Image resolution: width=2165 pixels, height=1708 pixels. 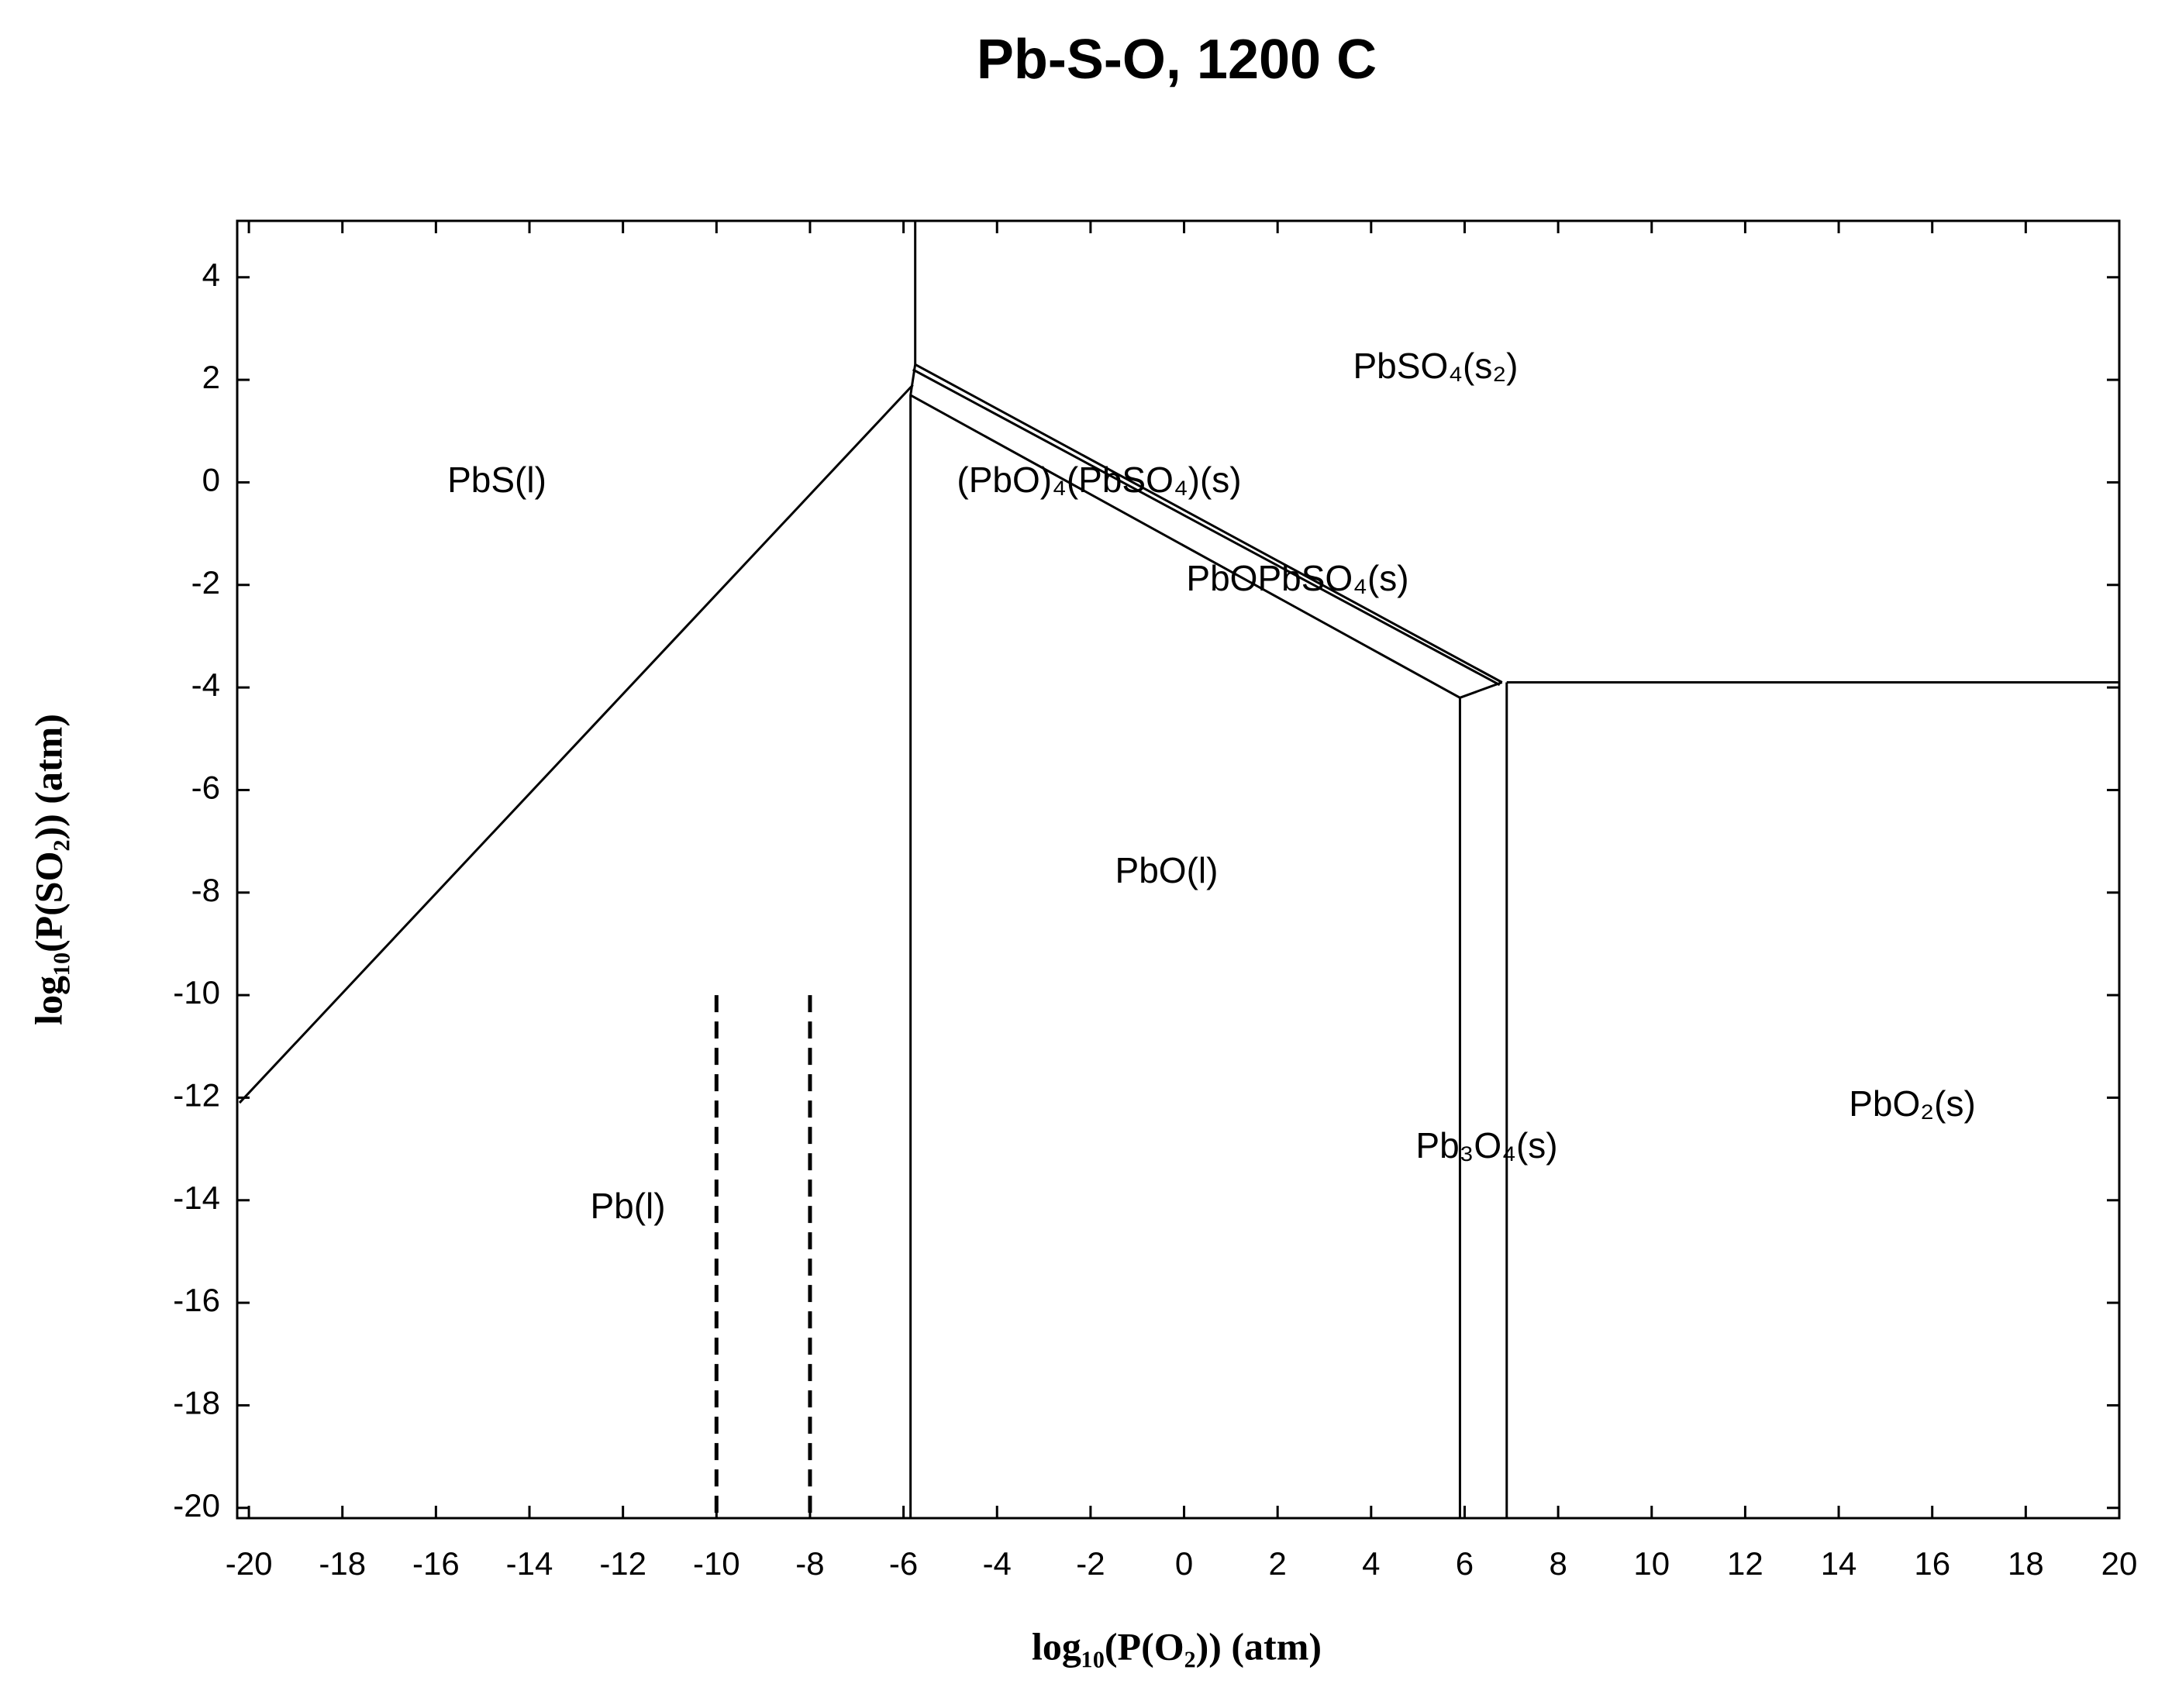 What do you see at coordinates (2026, 1564) in the screenshot?
I see `x-tick-label: 18` at bounding box center [2026, 1564].